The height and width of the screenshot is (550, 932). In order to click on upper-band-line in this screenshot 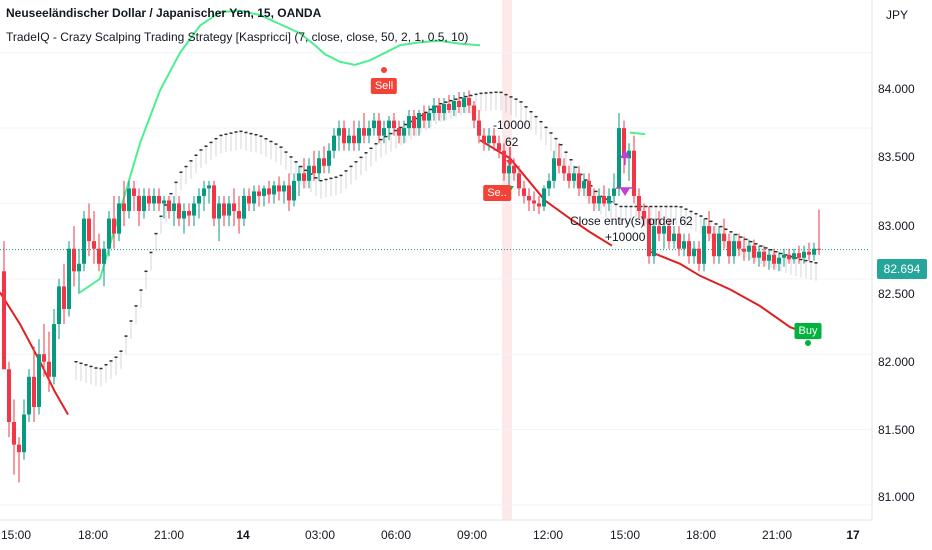, I will do `click(637, 133)`.